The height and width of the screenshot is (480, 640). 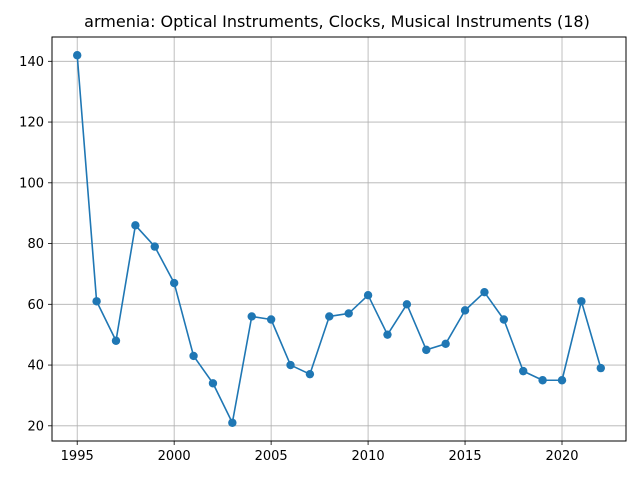 I want to click on x-tick-label: 2005, so click(x=271, y=456).